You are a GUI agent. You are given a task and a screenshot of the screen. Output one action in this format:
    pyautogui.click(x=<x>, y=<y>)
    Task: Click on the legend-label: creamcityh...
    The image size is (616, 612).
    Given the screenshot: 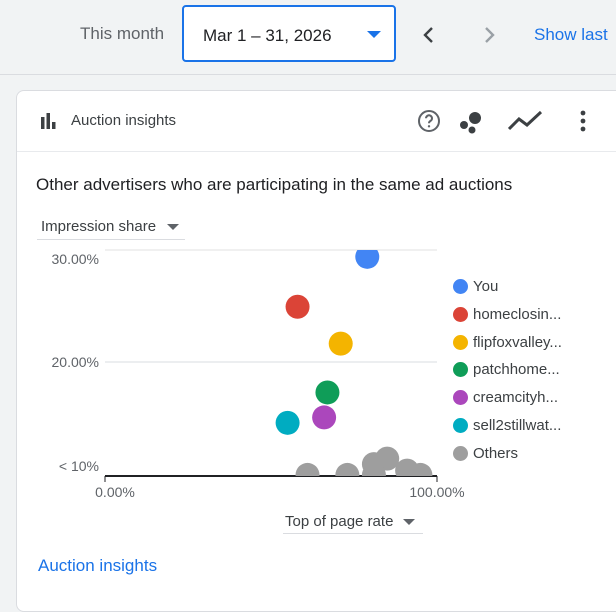 What is the action you would take?
    pyautogui.click(x=516, y=398)
    